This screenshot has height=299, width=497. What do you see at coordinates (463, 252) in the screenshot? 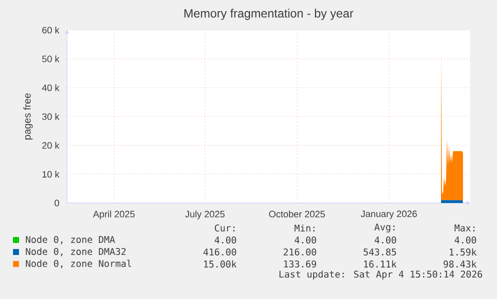
I see `text: 1.59k` at bounding box center [463, 252].